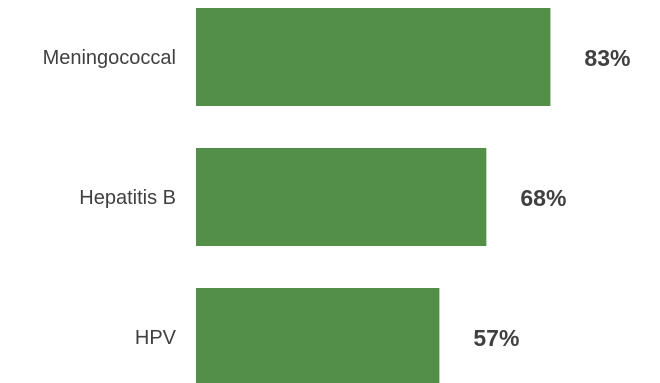 This screenshot has height=383, width=660. Describe the element at coordinates (156, 338) in the screenshot. I see `category-label-hpv: HPV` at that location.